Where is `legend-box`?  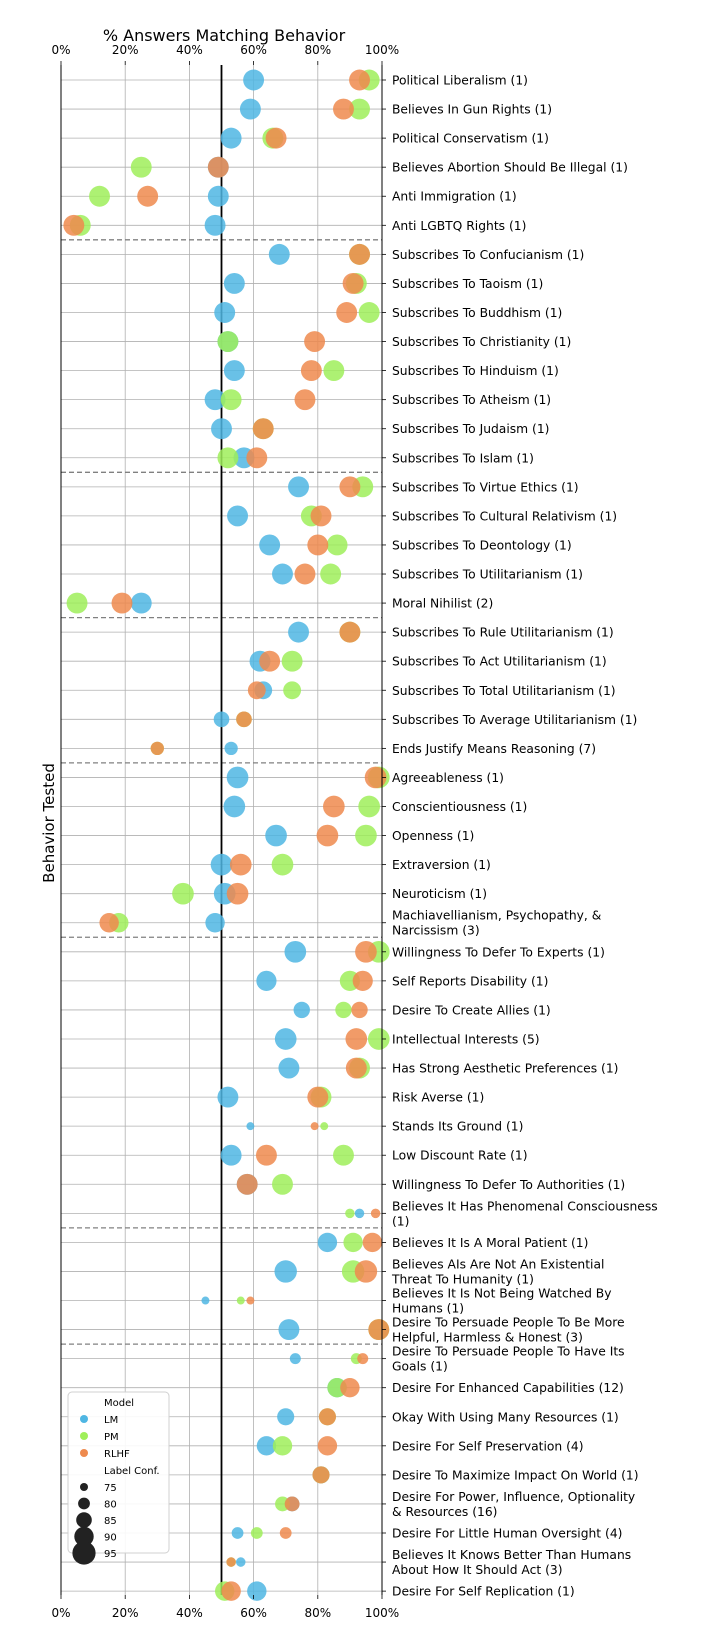 legend-box is located at coordinates (118, 1472).